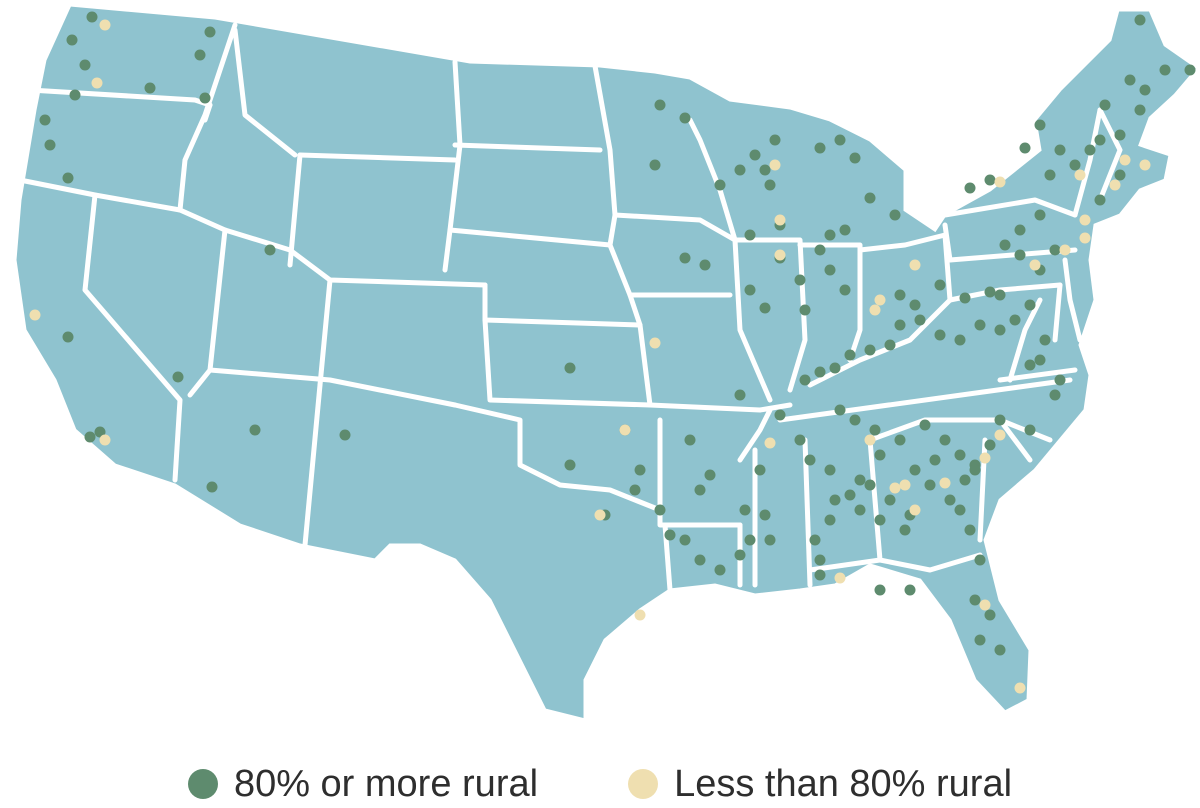  What do you see at coordinates (362, 784) in the screenshot?
I see `legend-item-rural-80-plus: 80% or more rural` at bounding box center [362, 784].